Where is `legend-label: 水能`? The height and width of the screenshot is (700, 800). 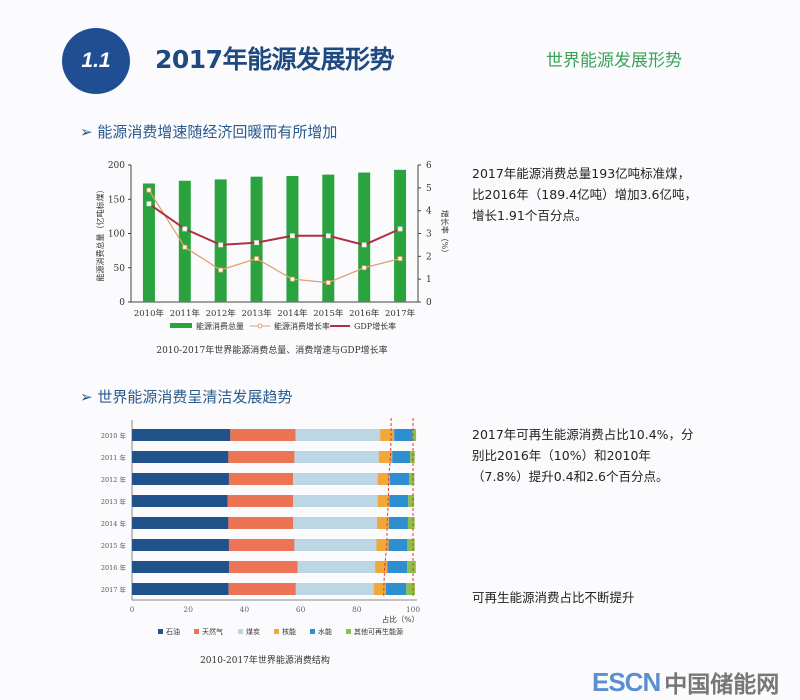 legend-label: 水能 is located at coordinates (325, 631).